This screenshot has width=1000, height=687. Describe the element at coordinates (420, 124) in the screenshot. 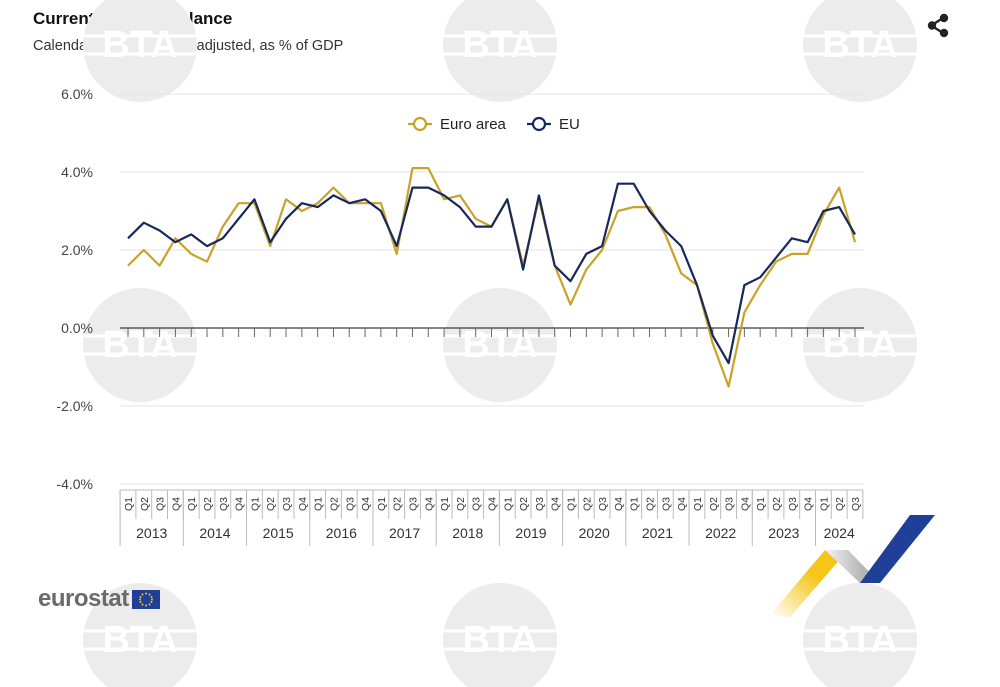

I see `legend-marker-euro-area` at that location.